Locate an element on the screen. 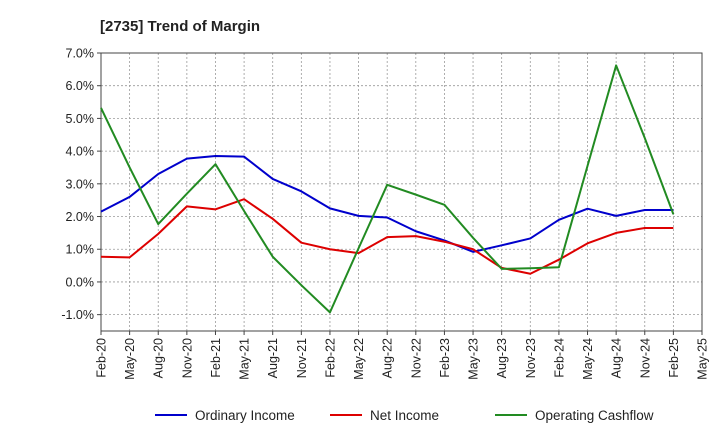 The height and width of the screenshot is (440, 720). y-axis-ticks: -1.0% 0.0% 1.0% 2.0% 3.0% 4.0% 5.0% 6.0% 7.0% is located at coordinates (81, 184).